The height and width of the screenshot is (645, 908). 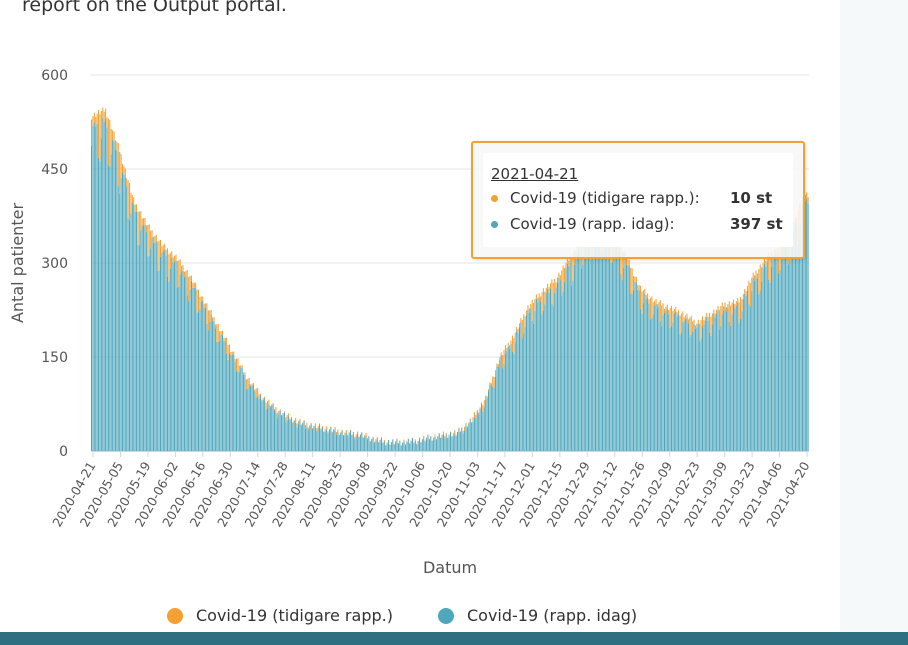 I want to click on tooltip-date: 2021-04-21, so click(x=535, y=174).